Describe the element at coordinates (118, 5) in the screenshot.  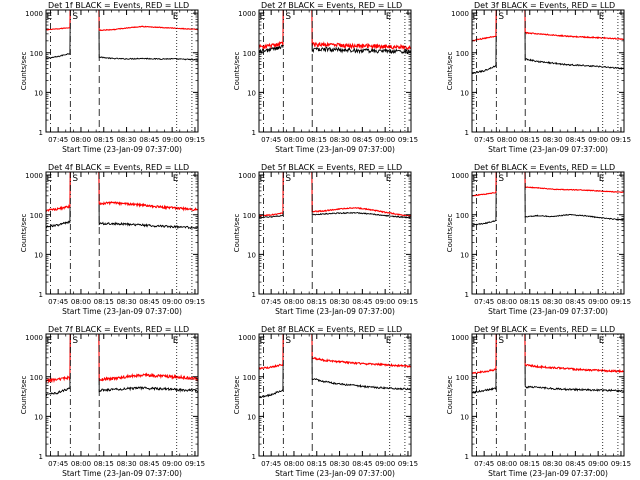
I see `panel-title: Det 1f BLACK = Events, RED = LLD` at that location.